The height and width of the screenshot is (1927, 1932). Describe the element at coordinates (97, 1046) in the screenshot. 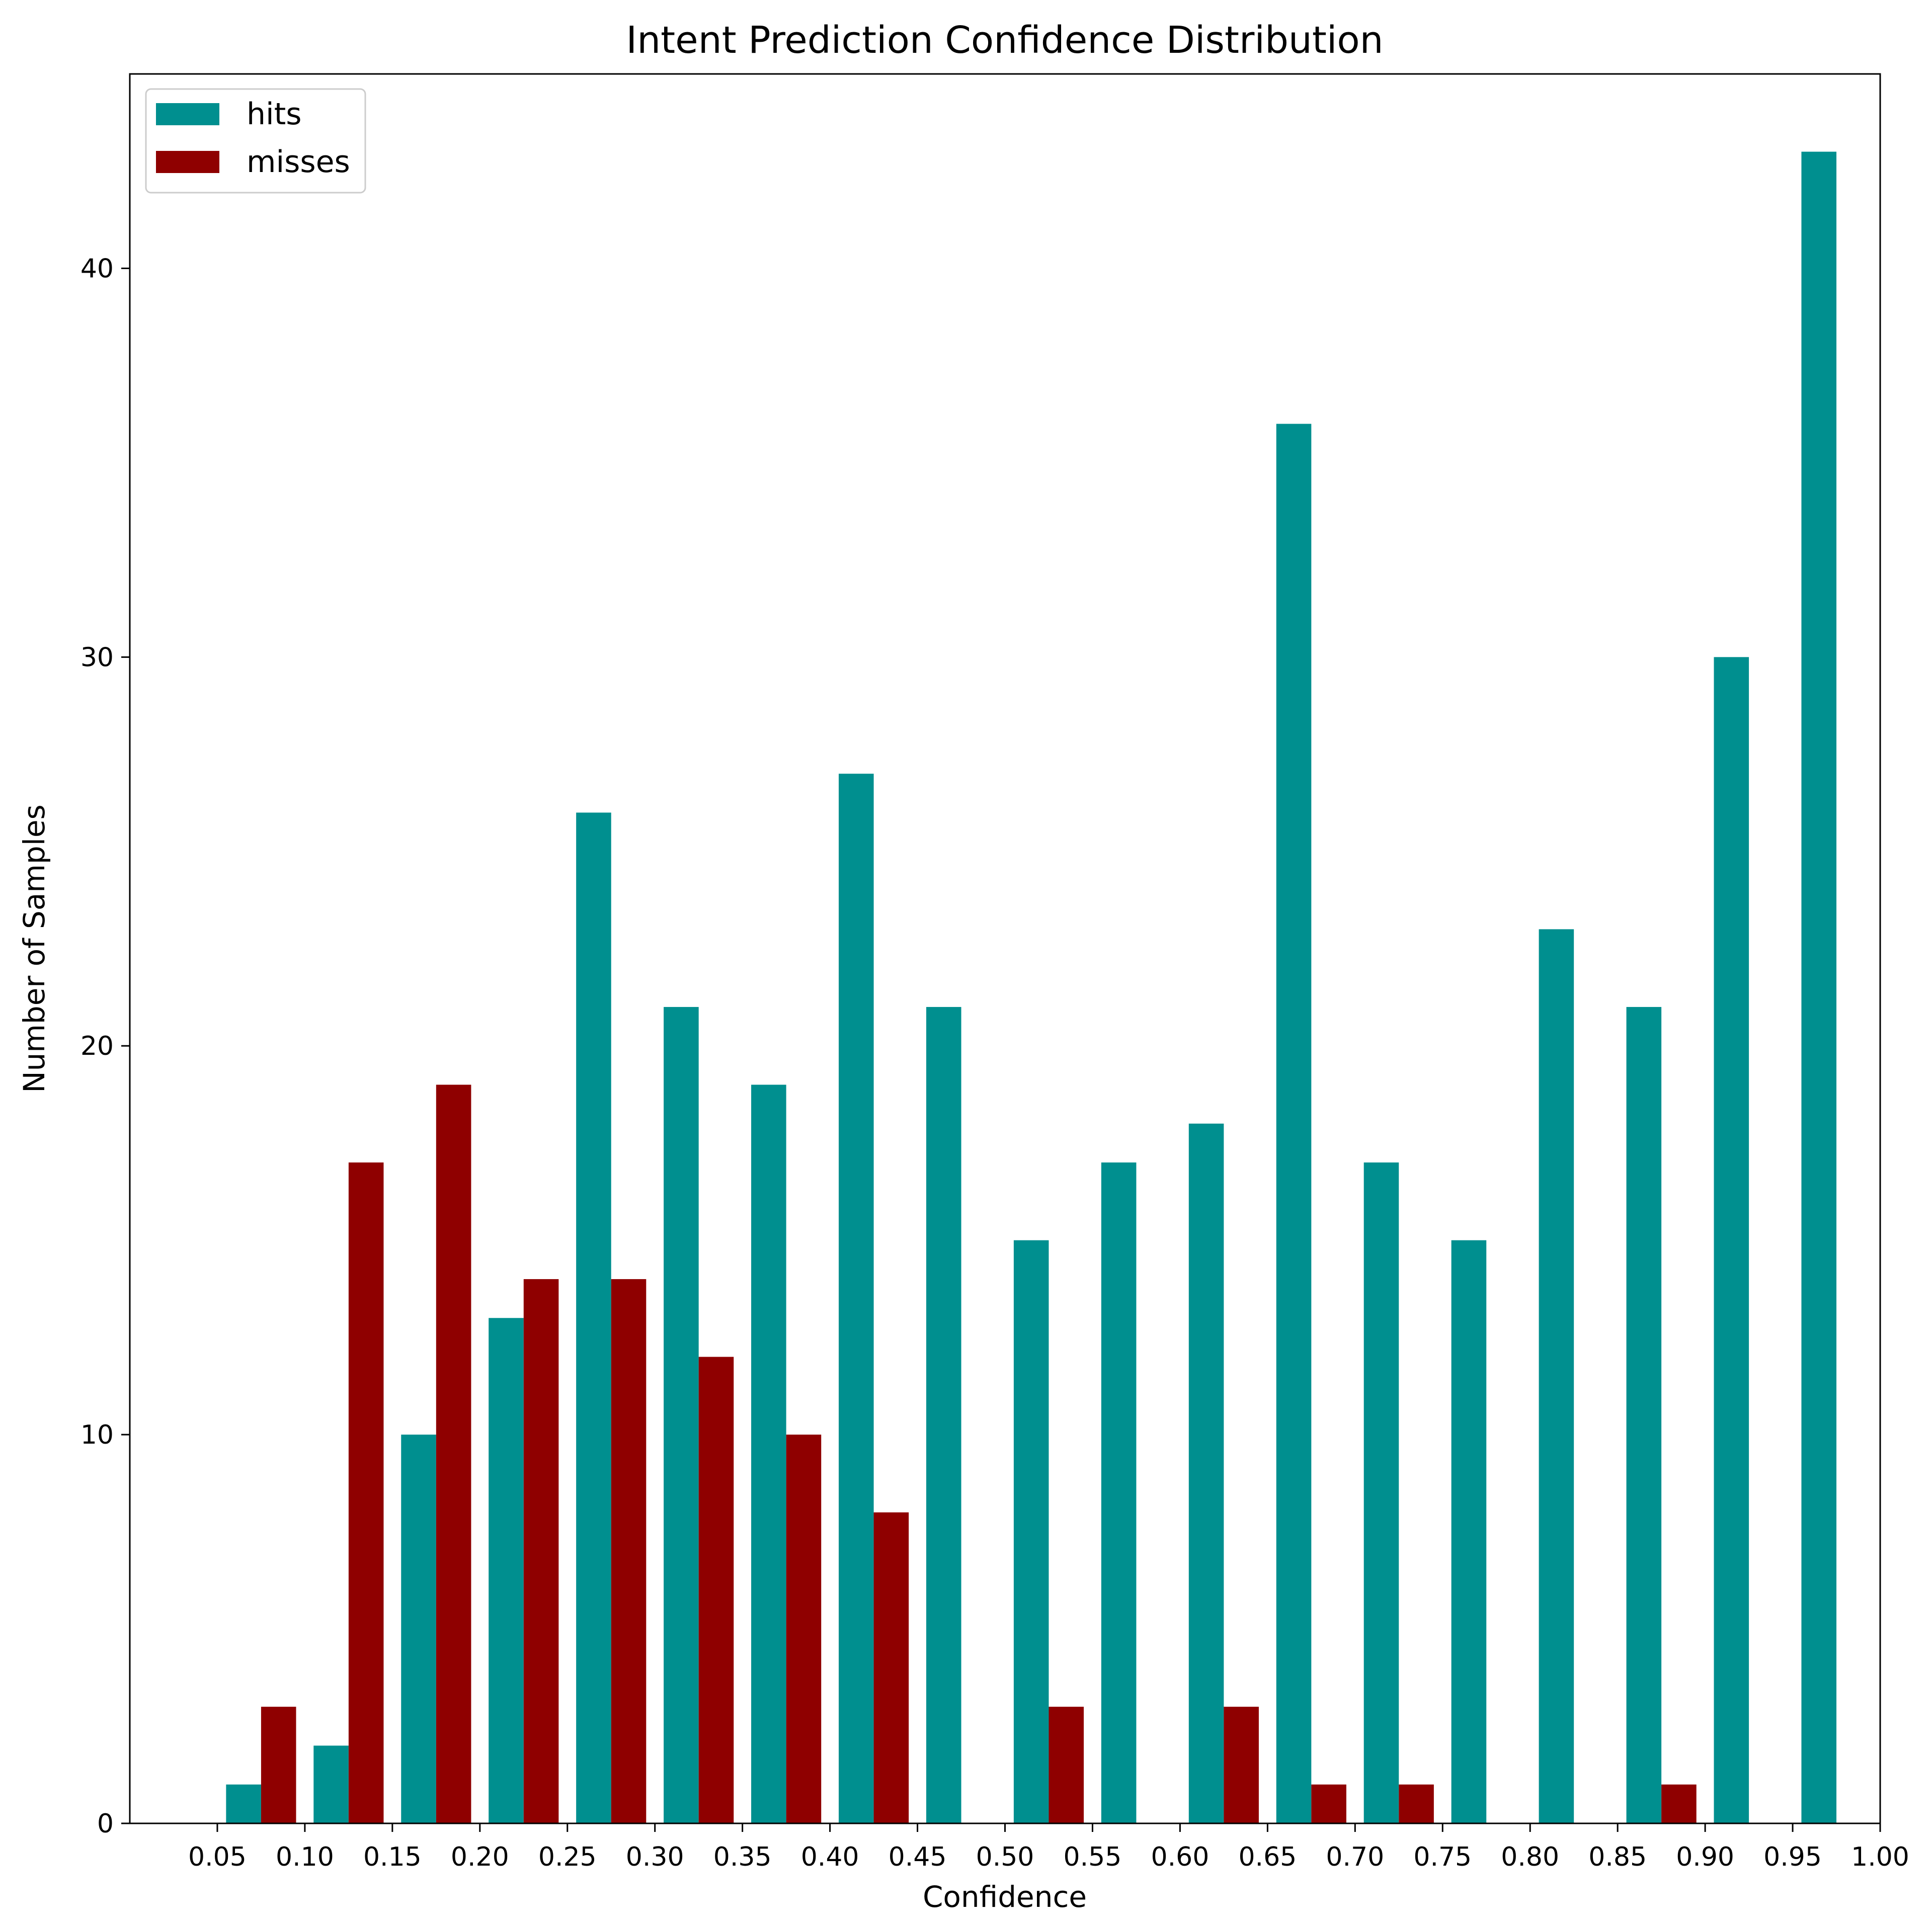

I see `y-tick-label: 20` at that location.